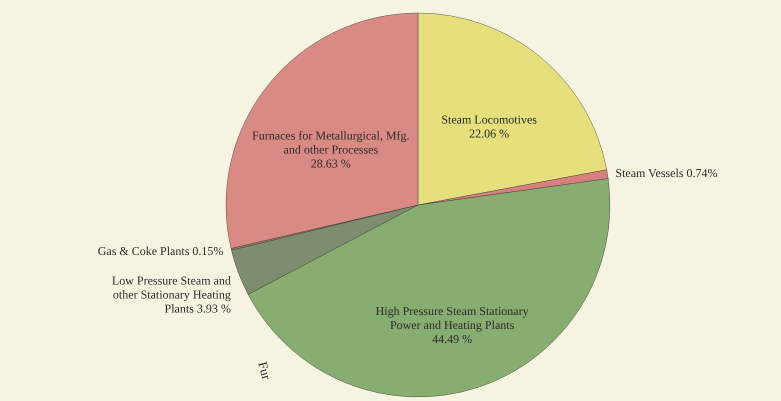 This screenshot has height=401, width=781. What do you see at coordinates (452, 339) in the screenshot?
I see `data-label: 44.49 %` at bounding box center [452, 339].